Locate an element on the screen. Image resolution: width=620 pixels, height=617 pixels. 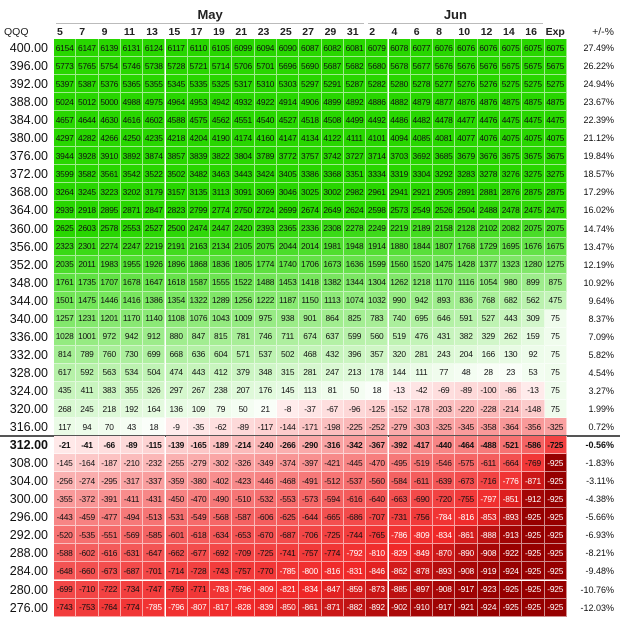
pl-cell: 1896 is located at coordinates (176, 264).